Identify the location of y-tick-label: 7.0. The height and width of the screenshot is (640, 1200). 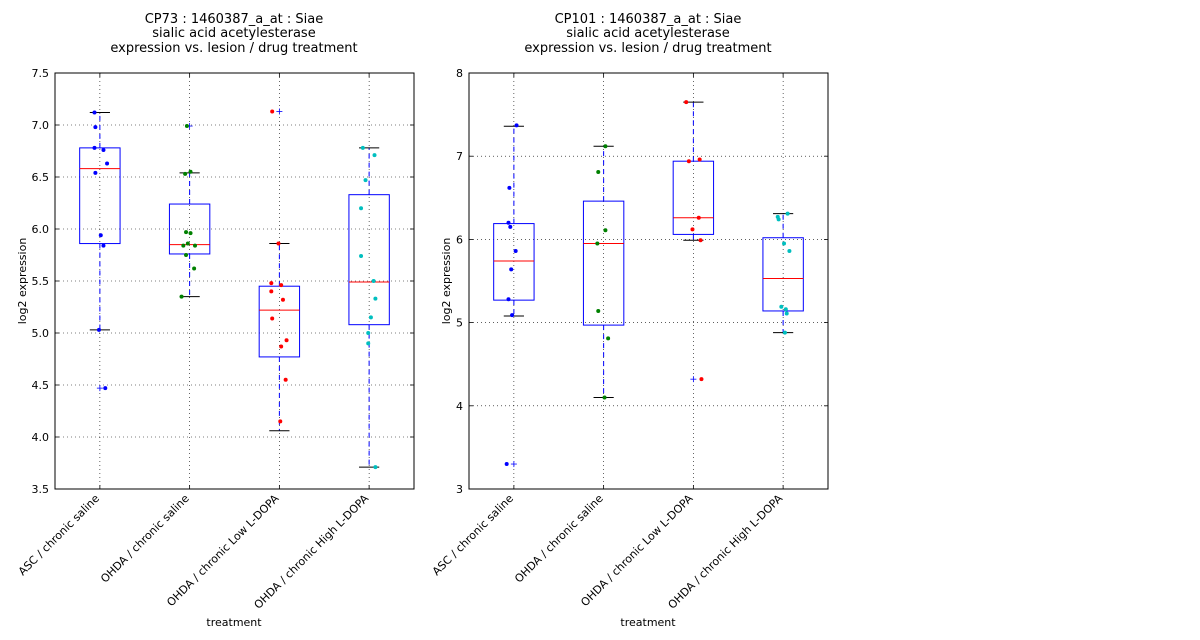
(41, 125).